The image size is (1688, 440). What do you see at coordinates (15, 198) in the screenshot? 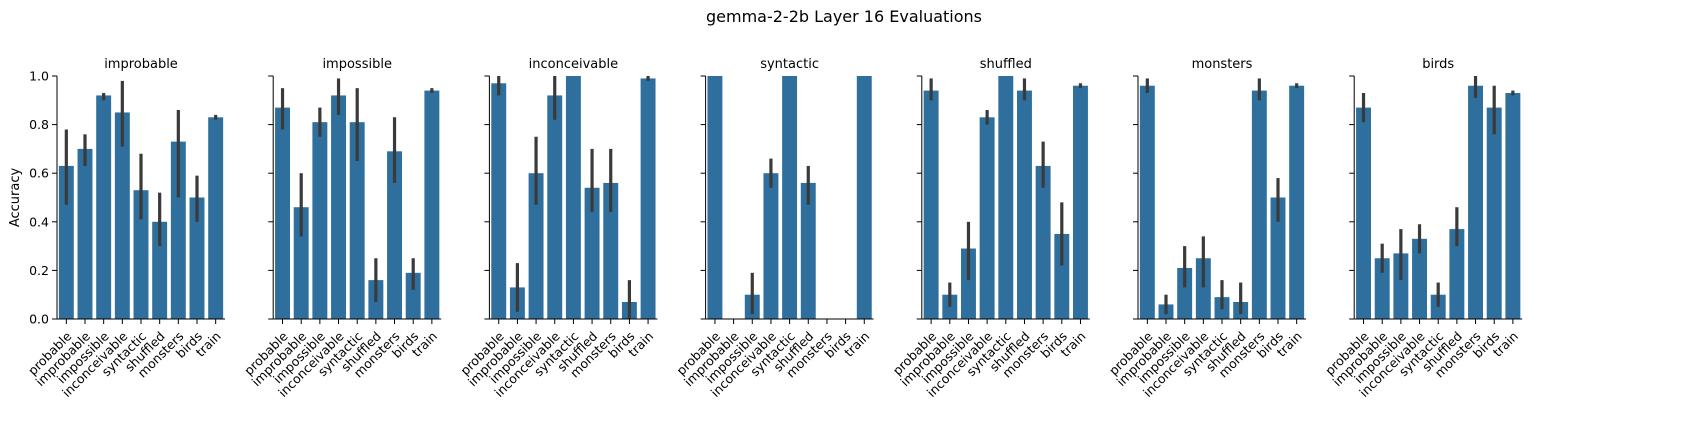
I see `y-axis-label: Accuracy` at bounding box center [15, 198].